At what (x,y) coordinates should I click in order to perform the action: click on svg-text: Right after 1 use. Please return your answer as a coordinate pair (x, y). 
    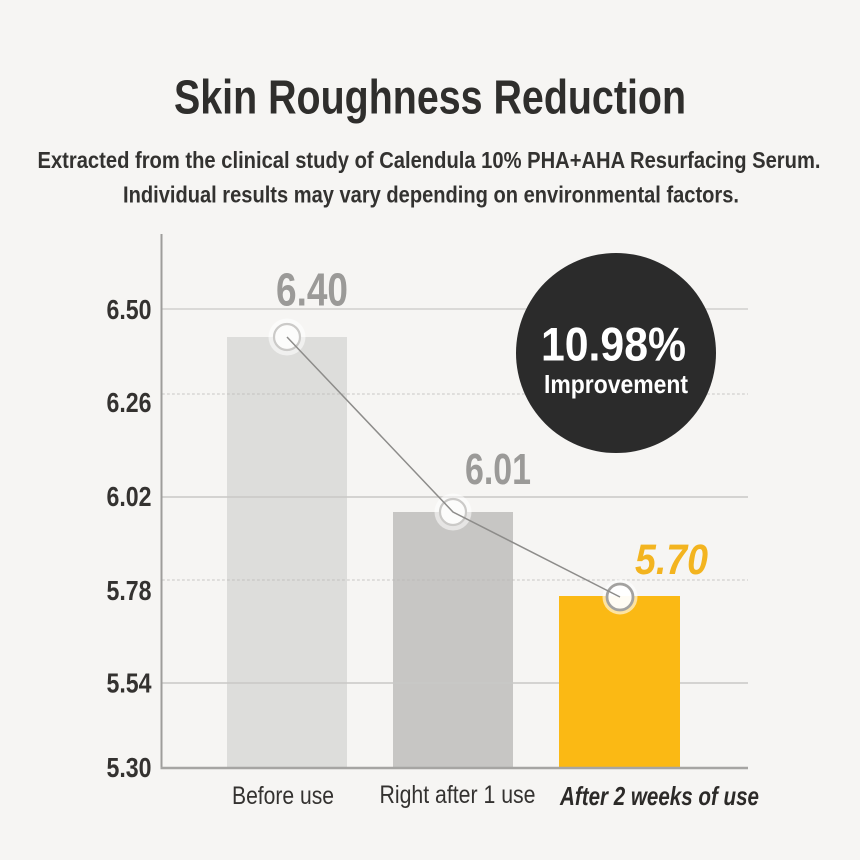
    Looking at the image, I should click on (458, 795).